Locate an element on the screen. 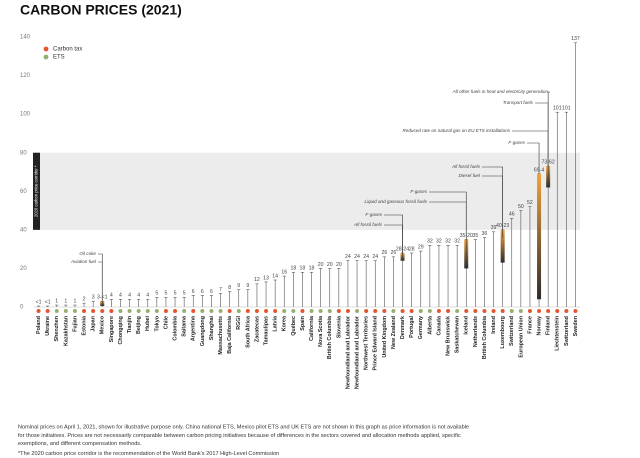 This screenshot has height=458, width=640. x-tick-label: Tokyo is located at coordinates (157, 323).